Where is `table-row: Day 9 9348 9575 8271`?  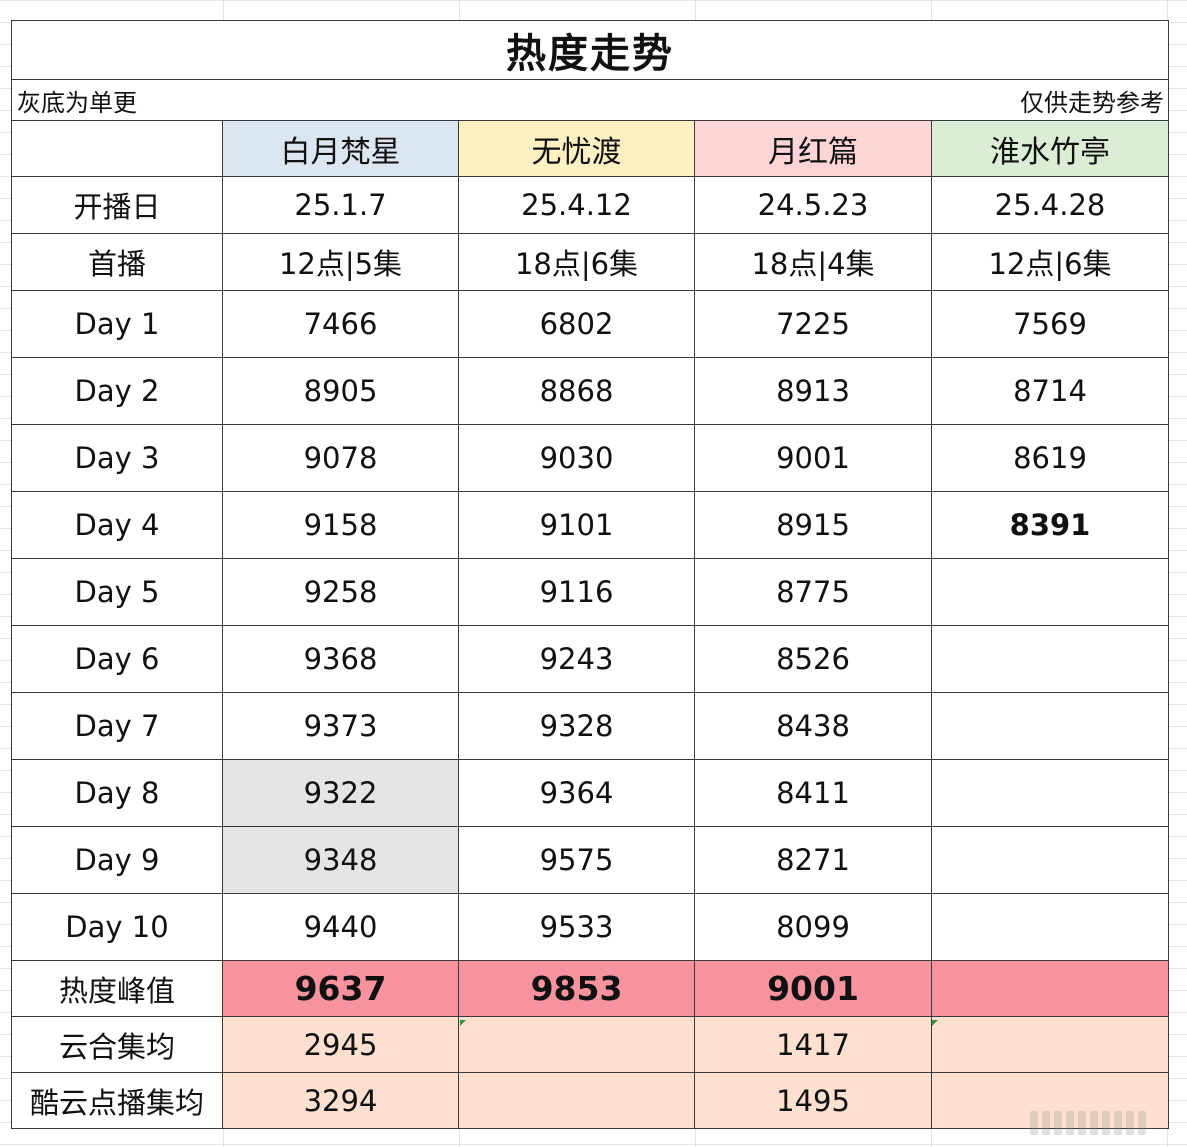 table-row: Day 9 9348 9575 8271 is located at coordinates (590, 860).